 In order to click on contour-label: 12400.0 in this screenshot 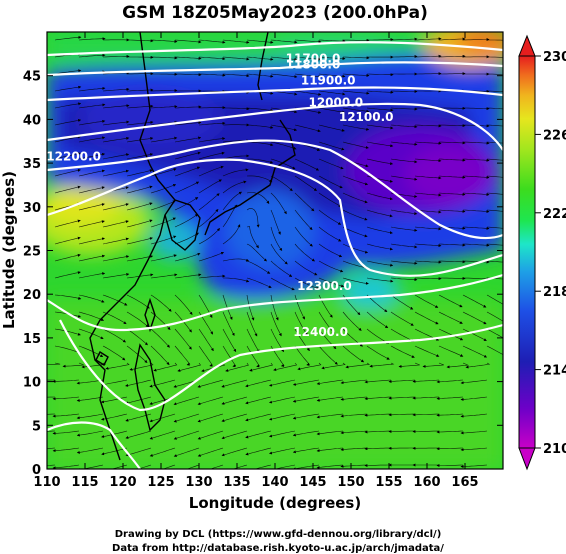, I will do `click(320, 332)`.